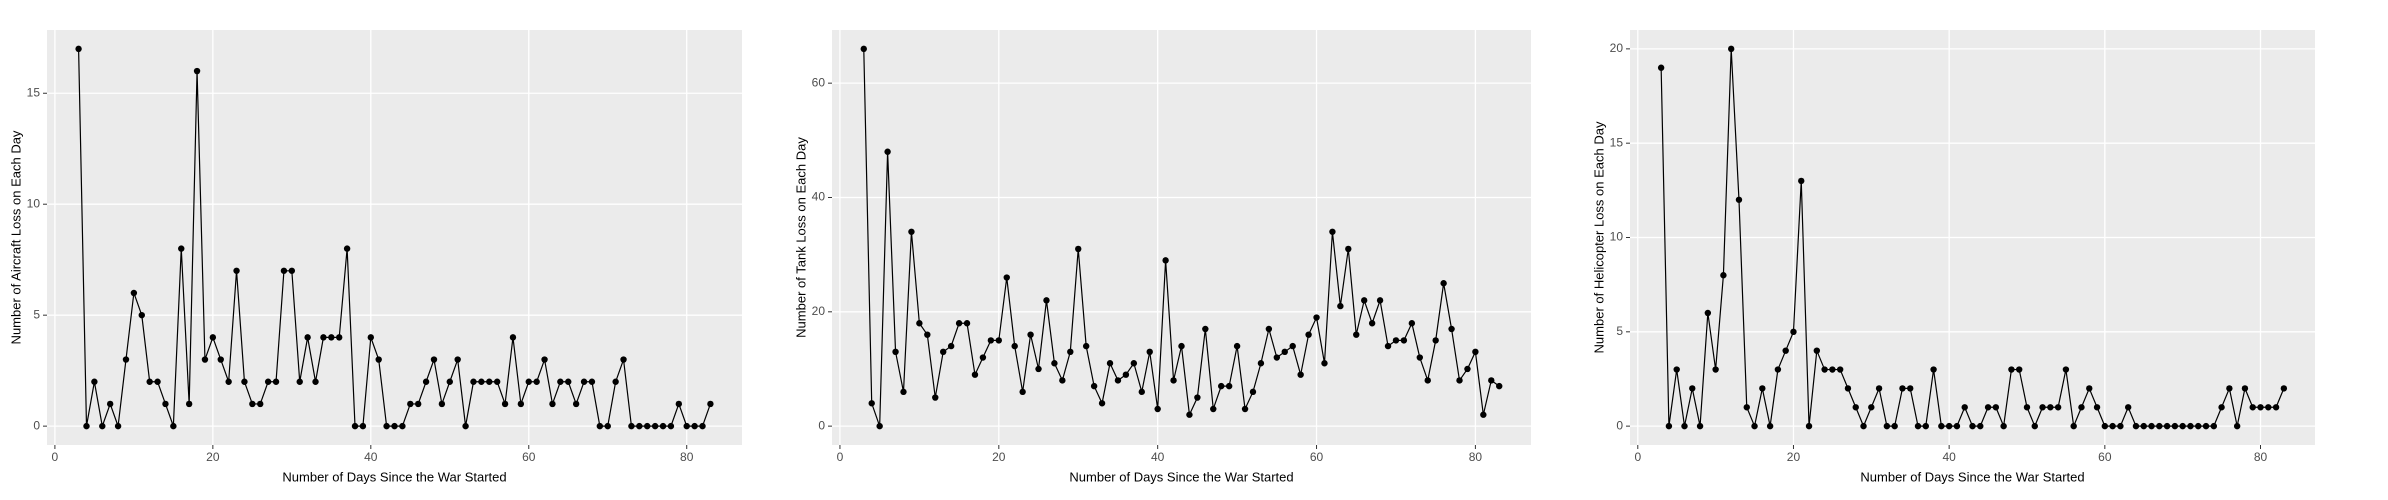 The height and width of the screenshot is (500, 2388). What do you see at coordinates (15, 237) in the screenshot?
I see `y-axis-title: Number of Aircraft Loss on Each Day` at bounding box center [15, 237].